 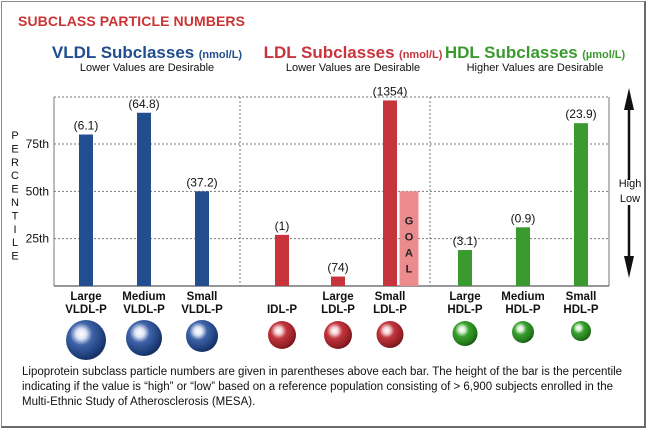 I want to click on up-arrowhead-icon, so click(x=629, y=99).